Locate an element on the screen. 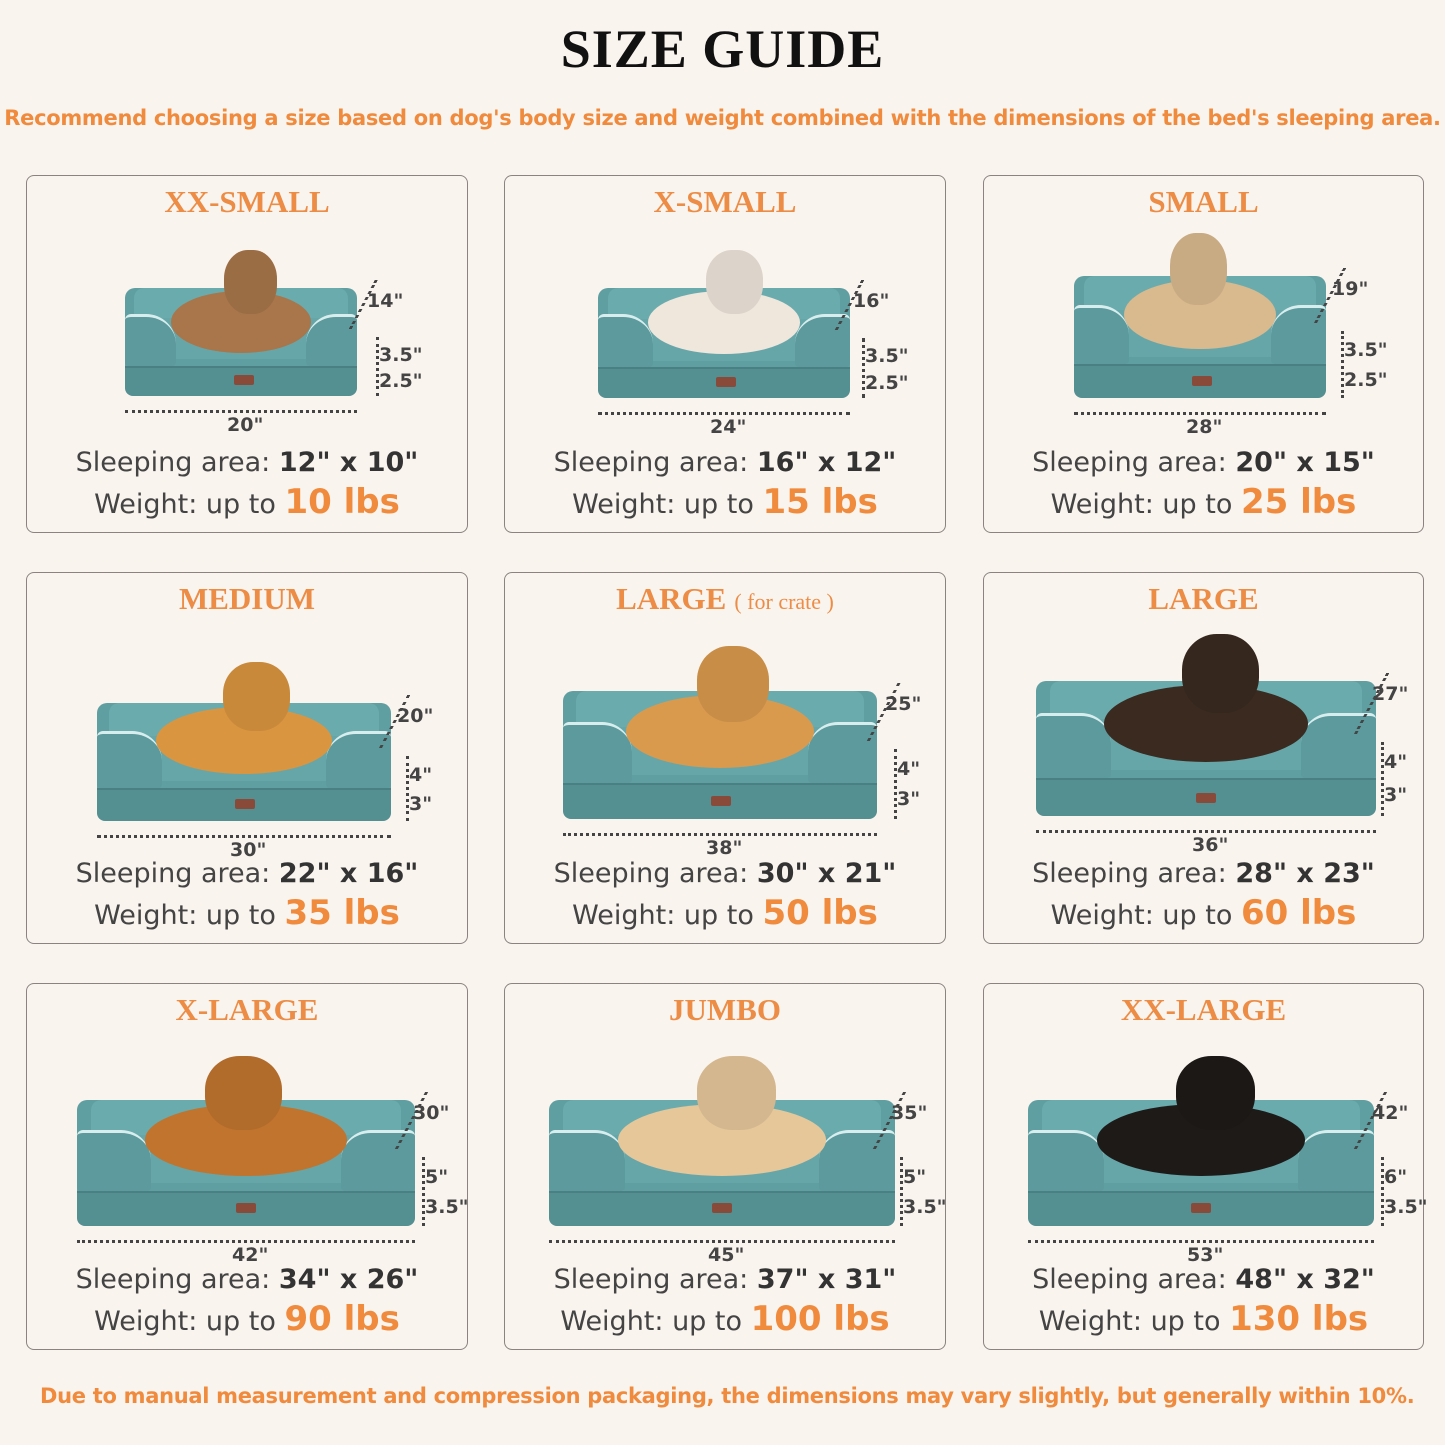 This screenshot has width=1445, height=1445. weight-value: 15 lbs is located at coordinates (820, 502).